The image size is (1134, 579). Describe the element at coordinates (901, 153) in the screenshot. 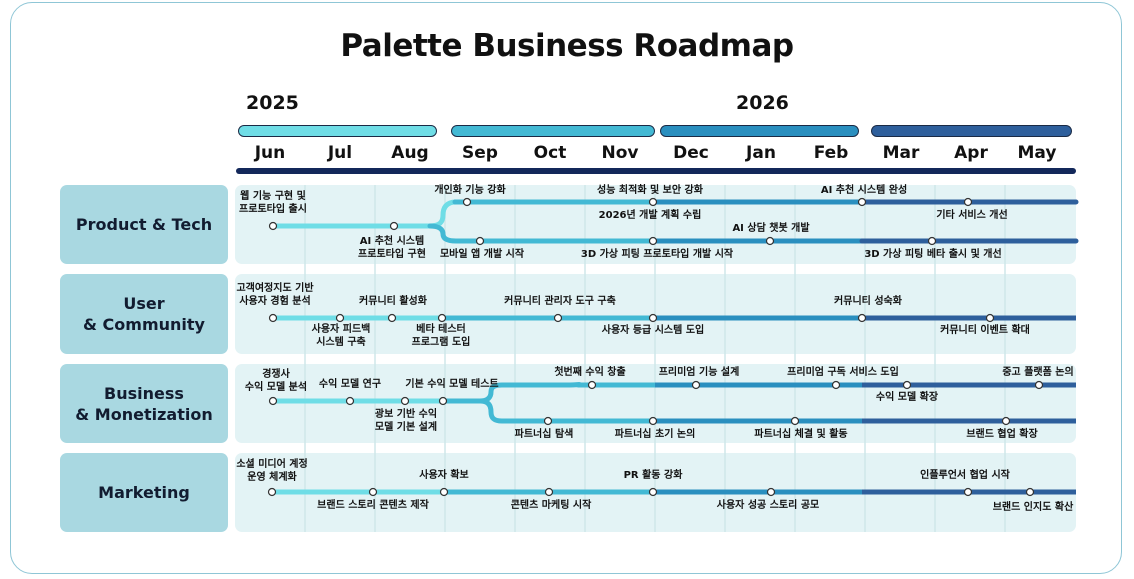

I see `month-mar: Mar` at that location.